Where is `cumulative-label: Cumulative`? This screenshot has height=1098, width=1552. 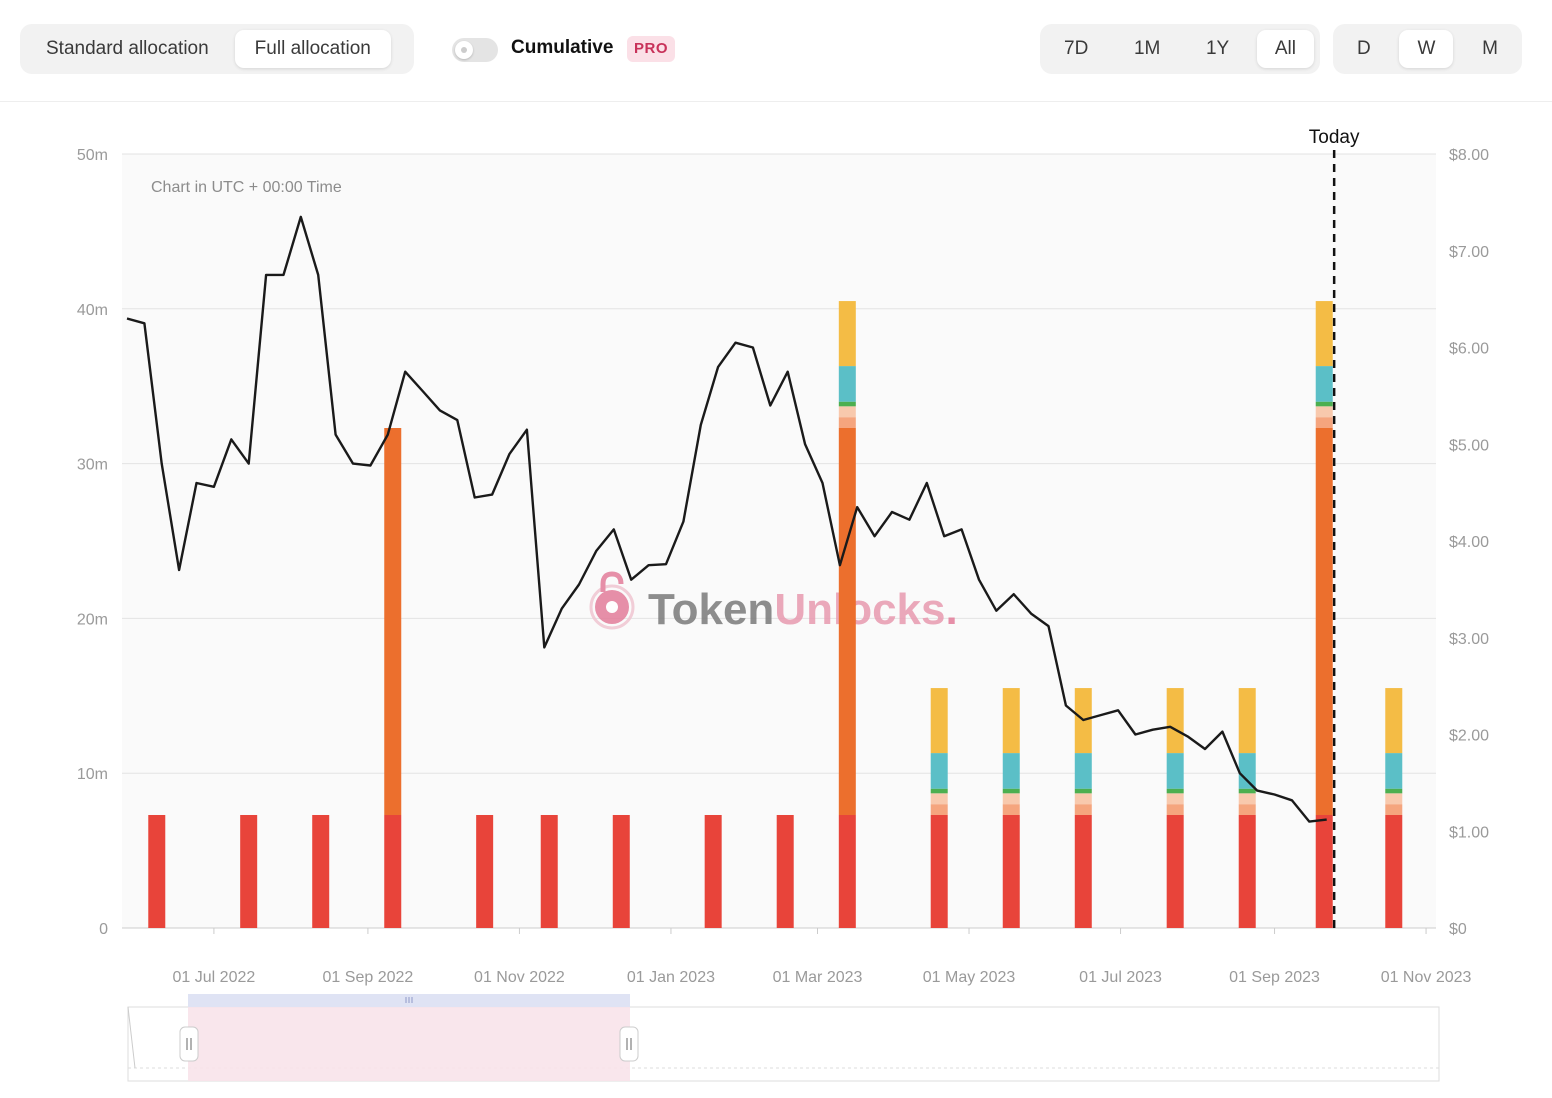
cumulative-label: Cumulative is located at coordinates (562, 47).